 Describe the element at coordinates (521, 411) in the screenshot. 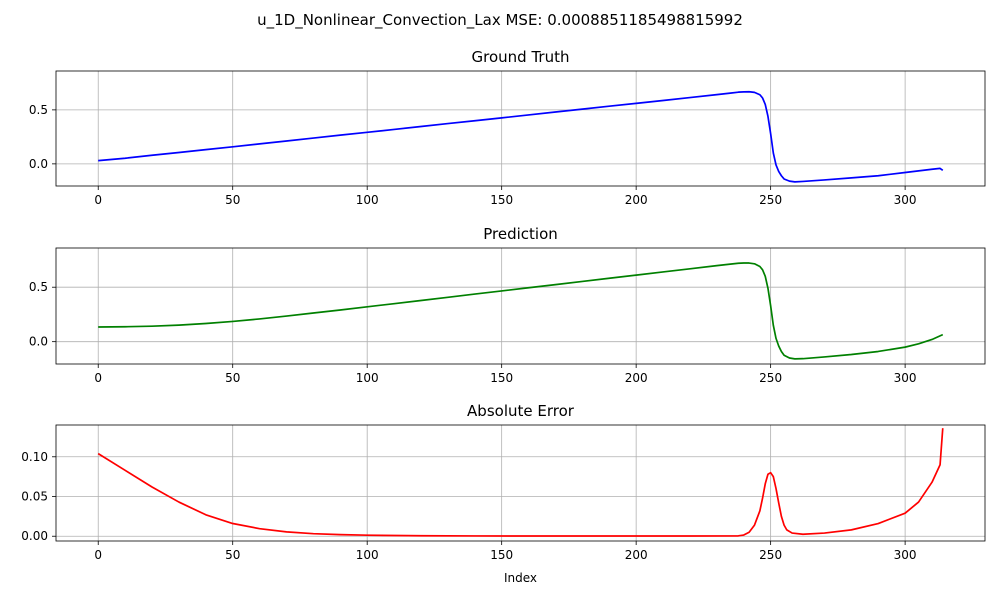

I see `subplot-title: Absolute Error` at that location.